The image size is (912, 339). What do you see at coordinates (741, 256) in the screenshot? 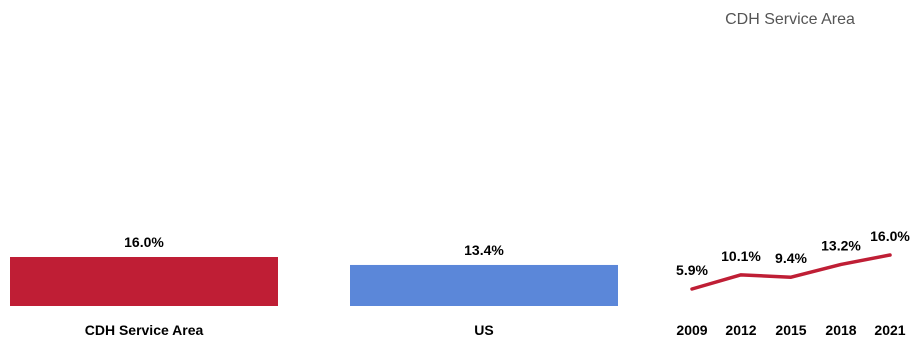
I see `line-value-label: 10.1%` at bounding box center [741, 256].